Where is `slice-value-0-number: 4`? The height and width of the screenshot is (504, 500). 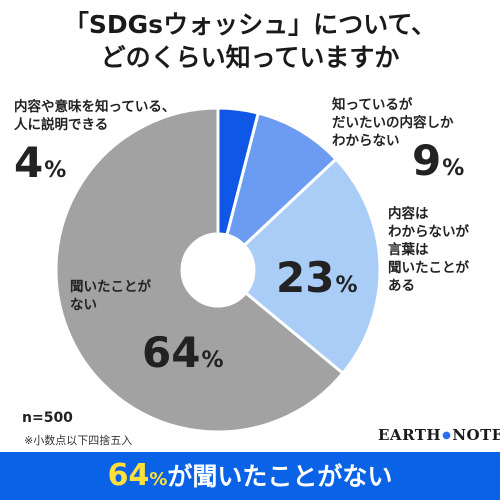
slice-value-0-number: 4 is located at coordinates (29, 162).